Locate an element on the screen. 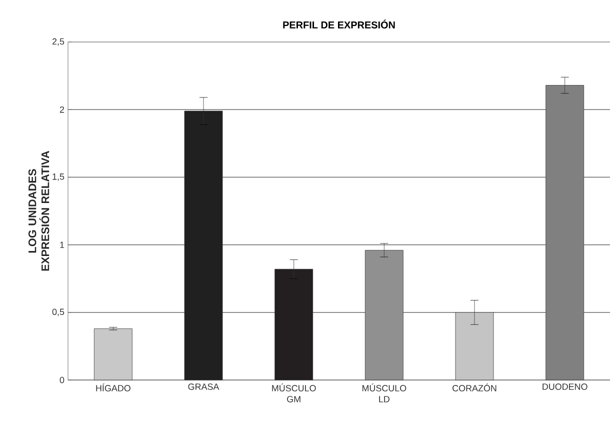 The image size is (613, 428). y-tick-label: 2,5 is located at coordinates (58, 42).